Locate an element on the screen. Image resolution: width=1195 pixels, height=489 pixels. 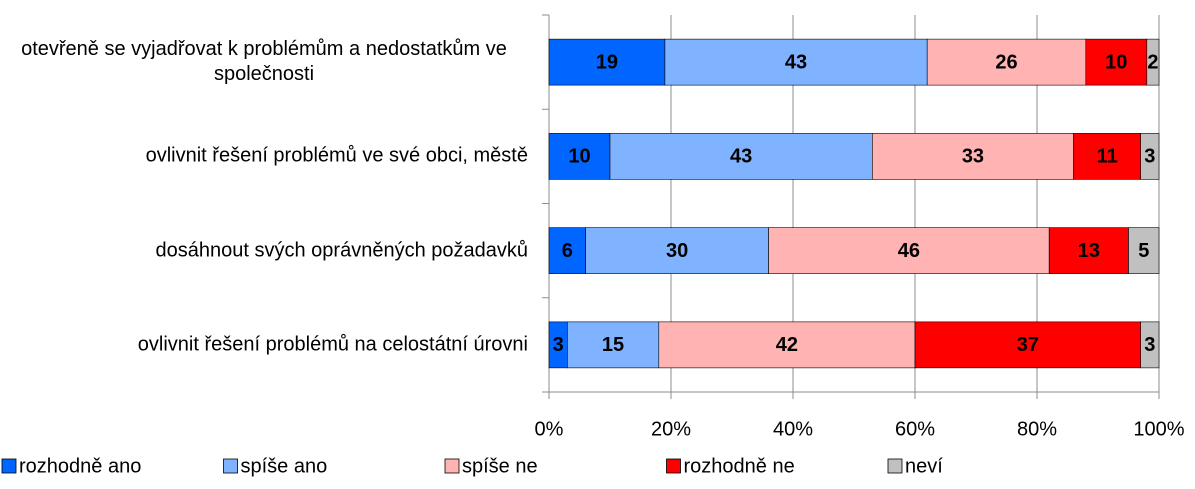
x-tick-label: 20% is located at coordinates (671, 429).